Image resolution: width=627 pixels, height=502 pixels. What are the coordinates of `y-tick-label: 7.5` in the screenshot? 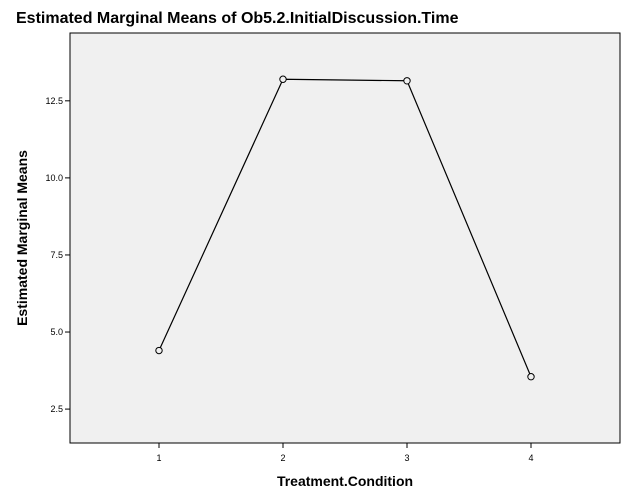 It's located at (56, 255).